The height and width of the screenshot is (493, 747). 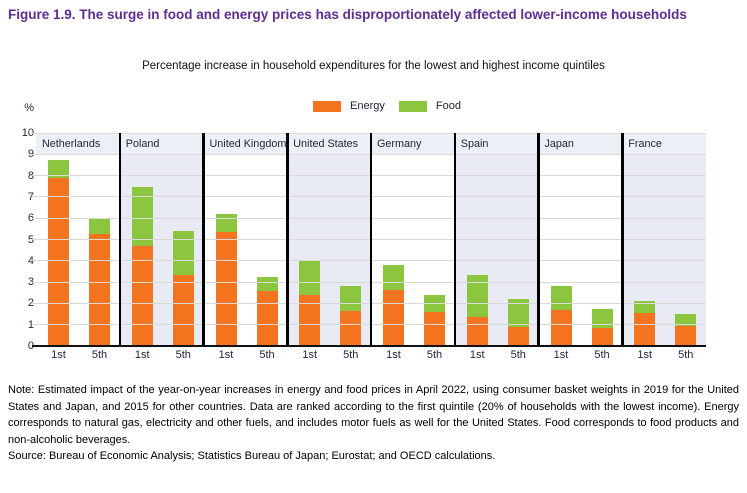 What do you see at coordinates (30, 218) in the screenshot?
I see `y-tick-label: 6` at bounding box center [30, 218].